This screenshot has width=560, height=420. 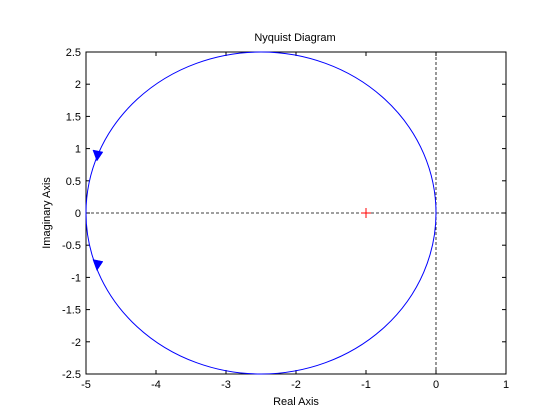 I want to click on y-tick-label: -1, so click(x=76, y=278).